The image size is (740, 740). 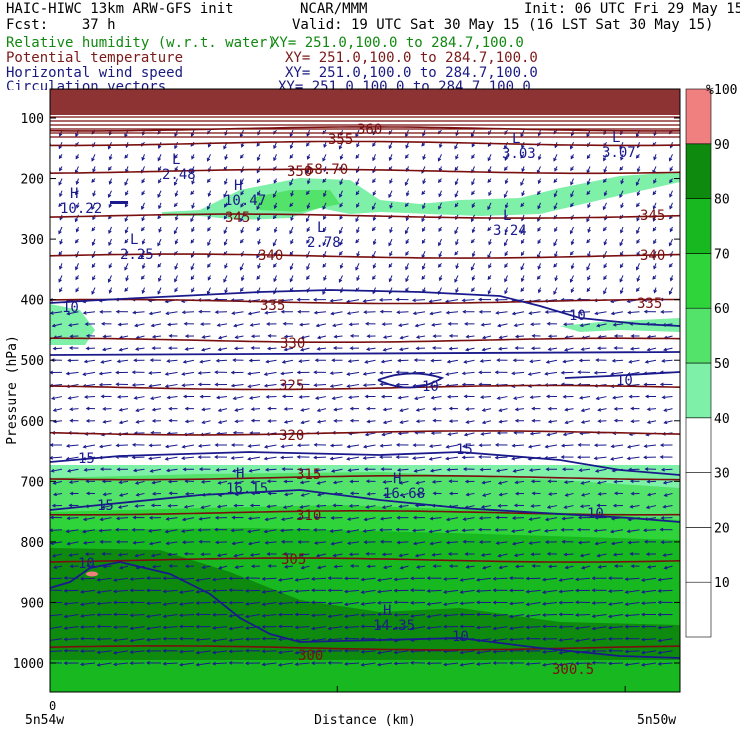 I want to click on field-vectors-name: Circulation vectors, so click(x=86, y=85).